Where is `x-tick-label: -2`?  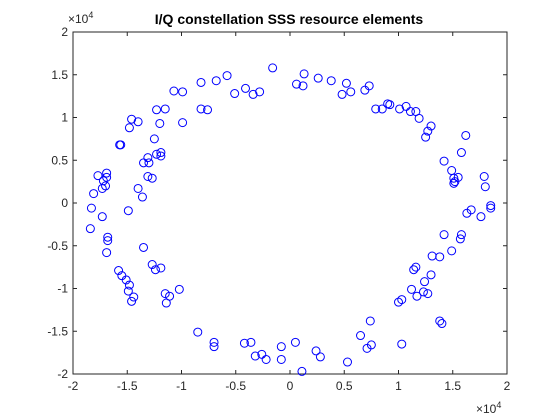 x-tick-label: -2 is located at coordinates (73, 386).